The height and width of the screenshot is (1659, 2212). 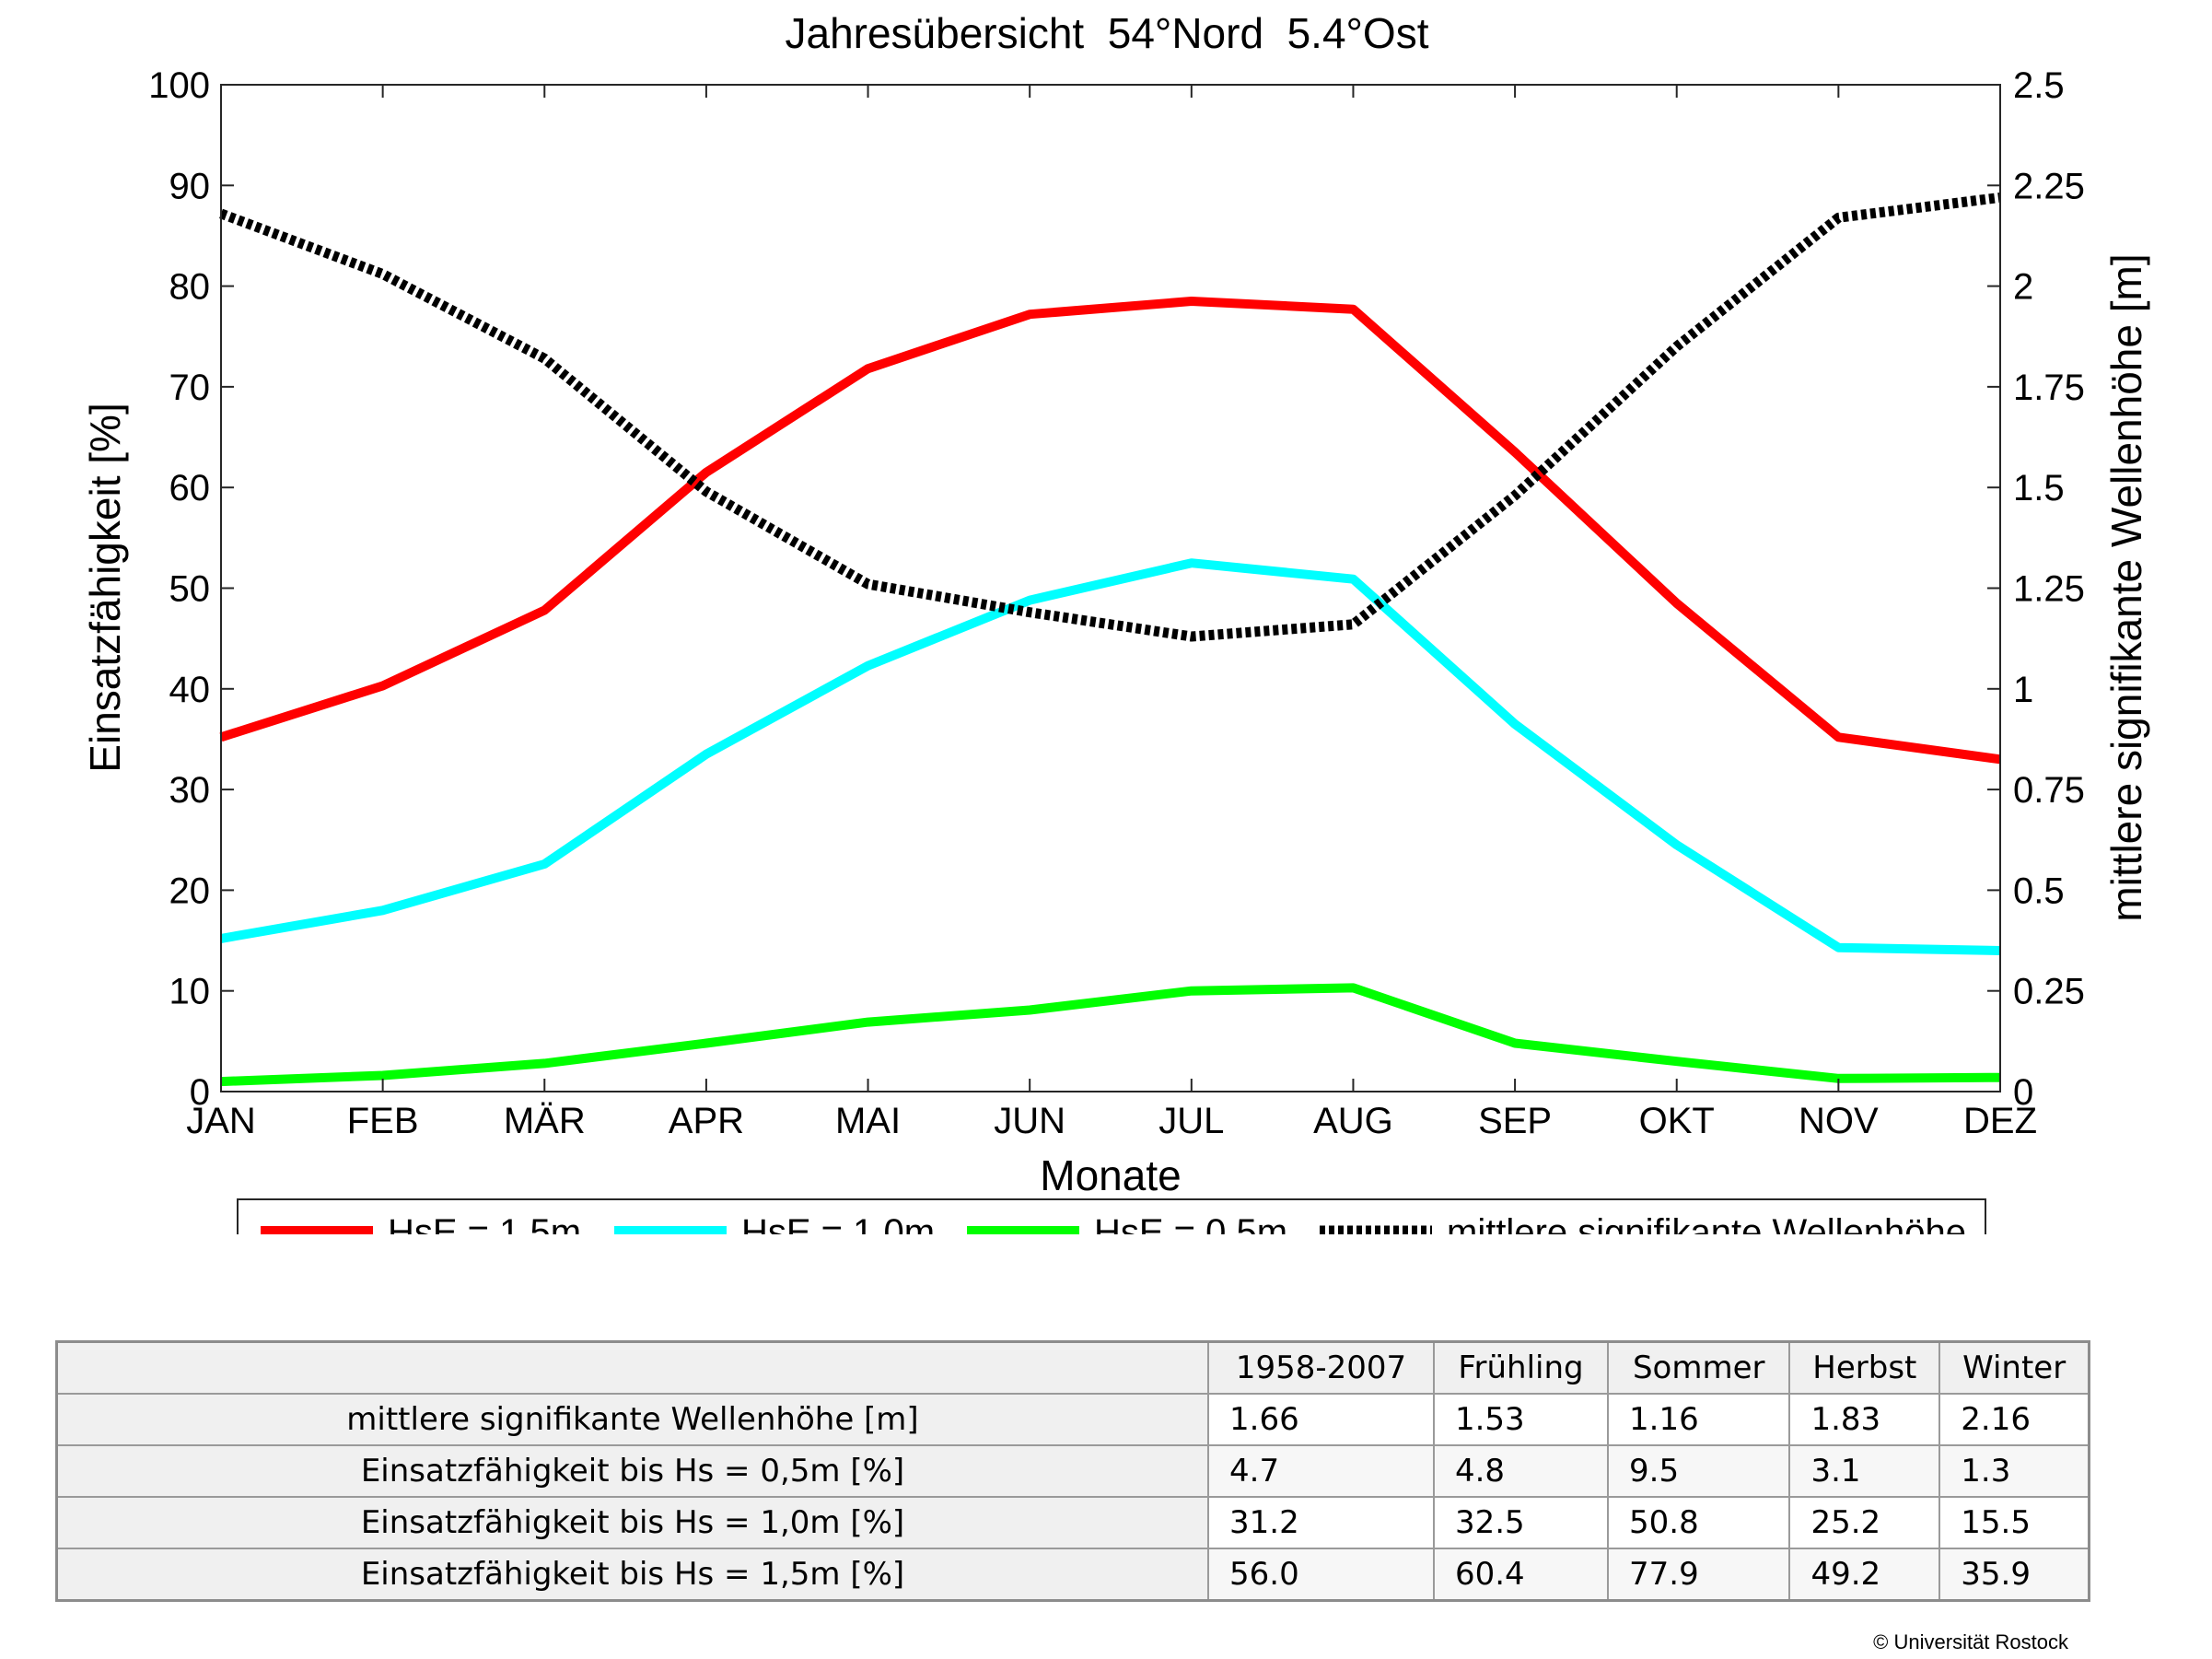 I want to click on table-corner-cell, so click(x=632, y=1367).